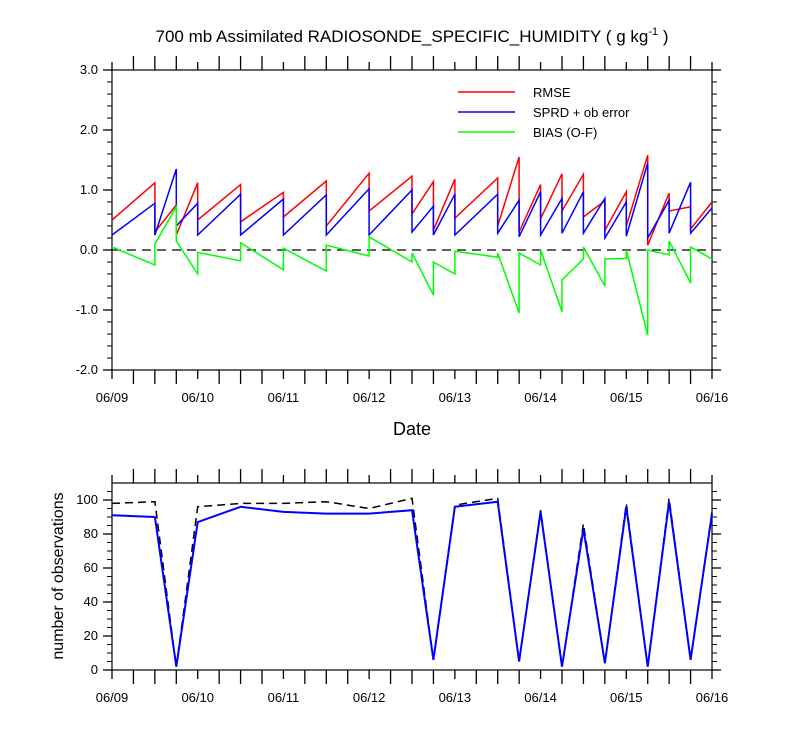 This screenshot has width=800, height=750. What do you see at coordinates (87, 369) in the screenshot?
I see `top-y-tick-label: -2.0` at bounding box center [87, 369].